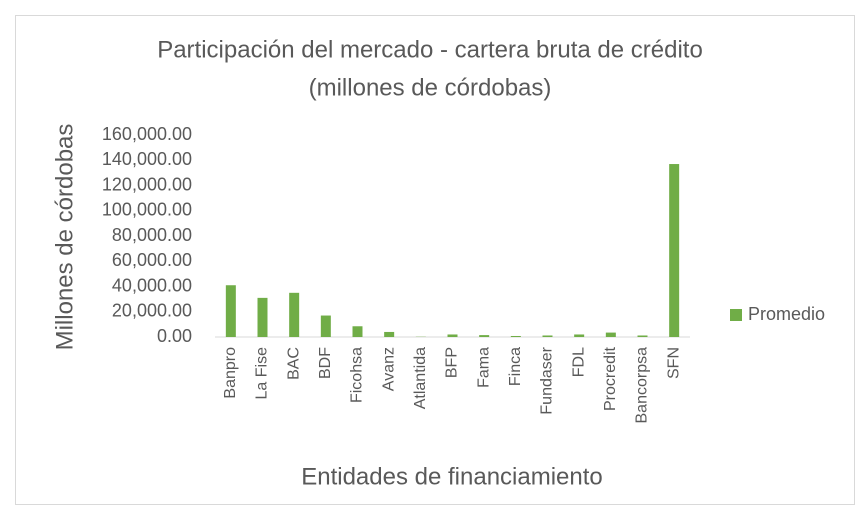  Describe the element at coordinates (325, 363) in the screenshot. I see `x-tick-label: BDF` at that location.